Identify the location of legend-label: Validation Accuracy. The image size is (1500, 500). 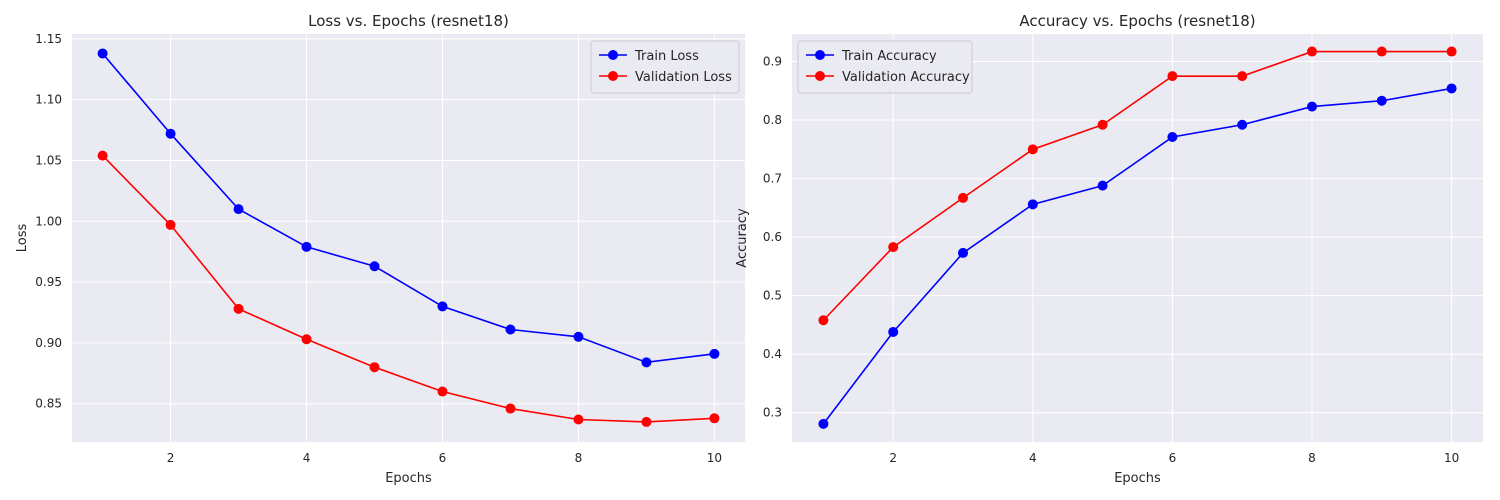
(906, 77).